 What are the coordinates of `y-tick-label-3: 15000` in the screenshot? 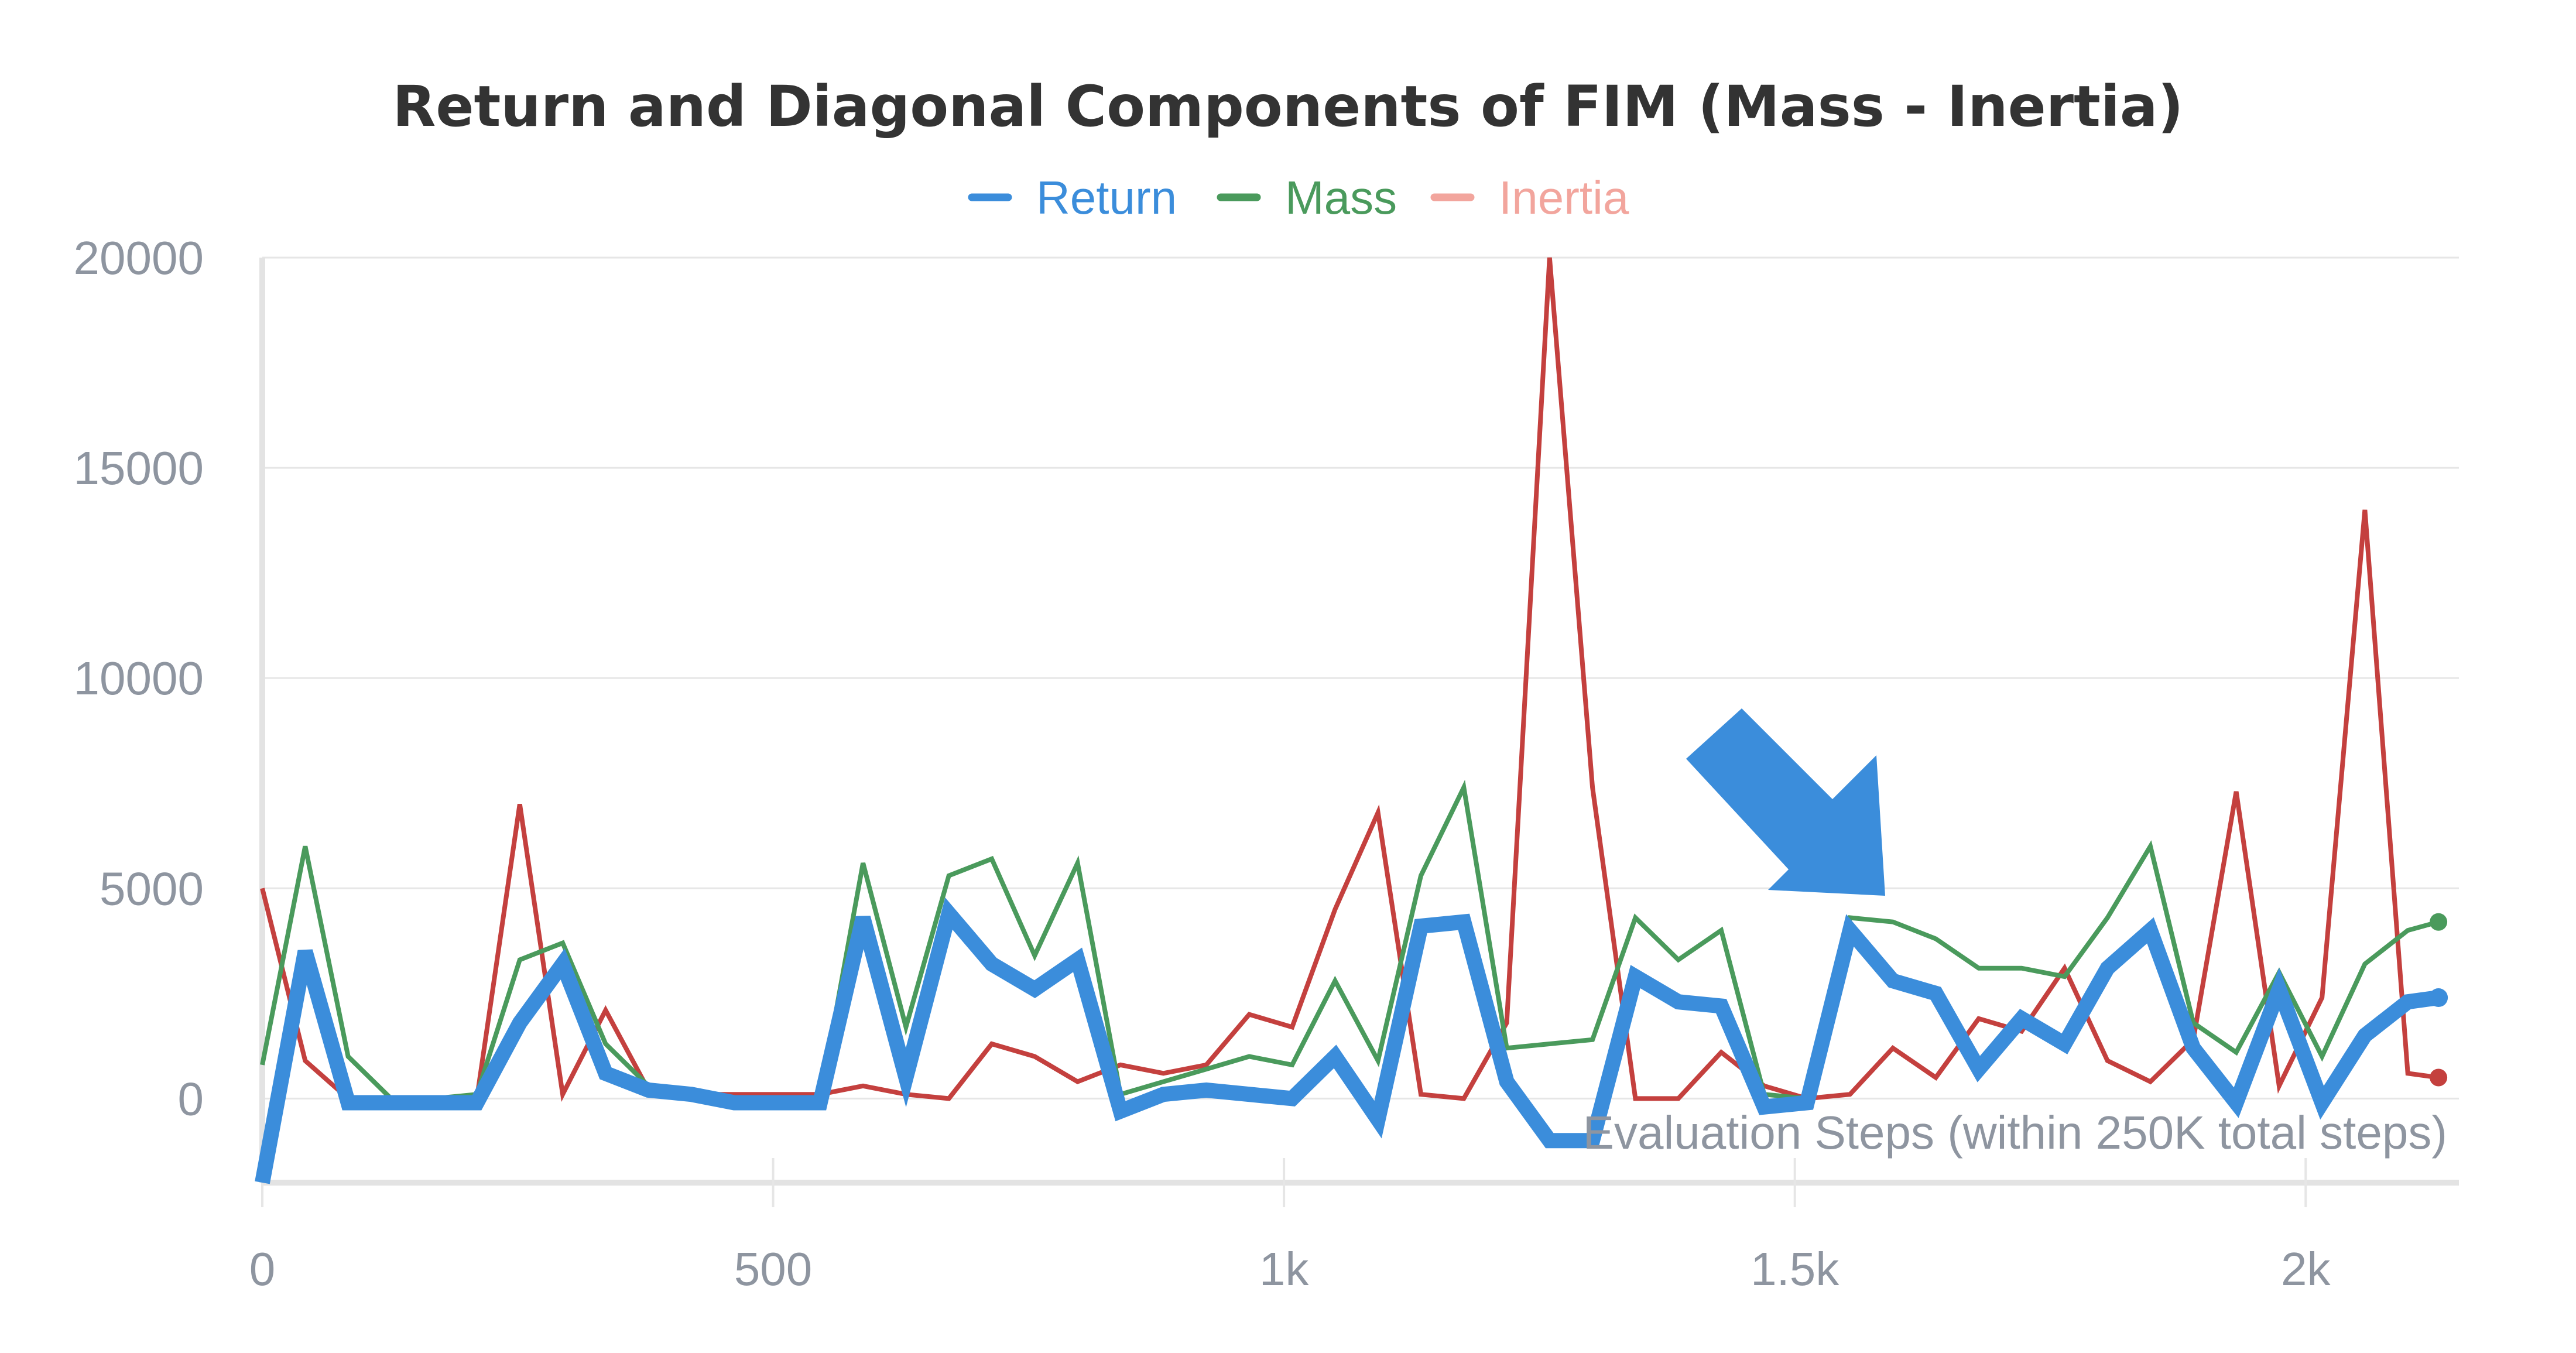 It's located at (139, 468).